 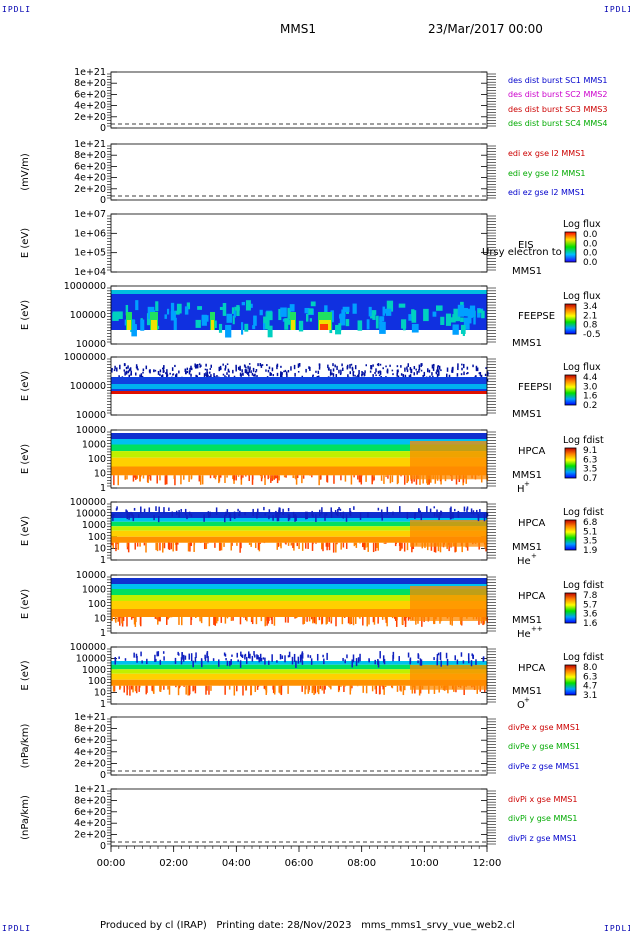 What do you see at coordinates (90, 214) in the screenshot?
I see `y-tick-label: 1e+07` at bounding box center [90, 214].